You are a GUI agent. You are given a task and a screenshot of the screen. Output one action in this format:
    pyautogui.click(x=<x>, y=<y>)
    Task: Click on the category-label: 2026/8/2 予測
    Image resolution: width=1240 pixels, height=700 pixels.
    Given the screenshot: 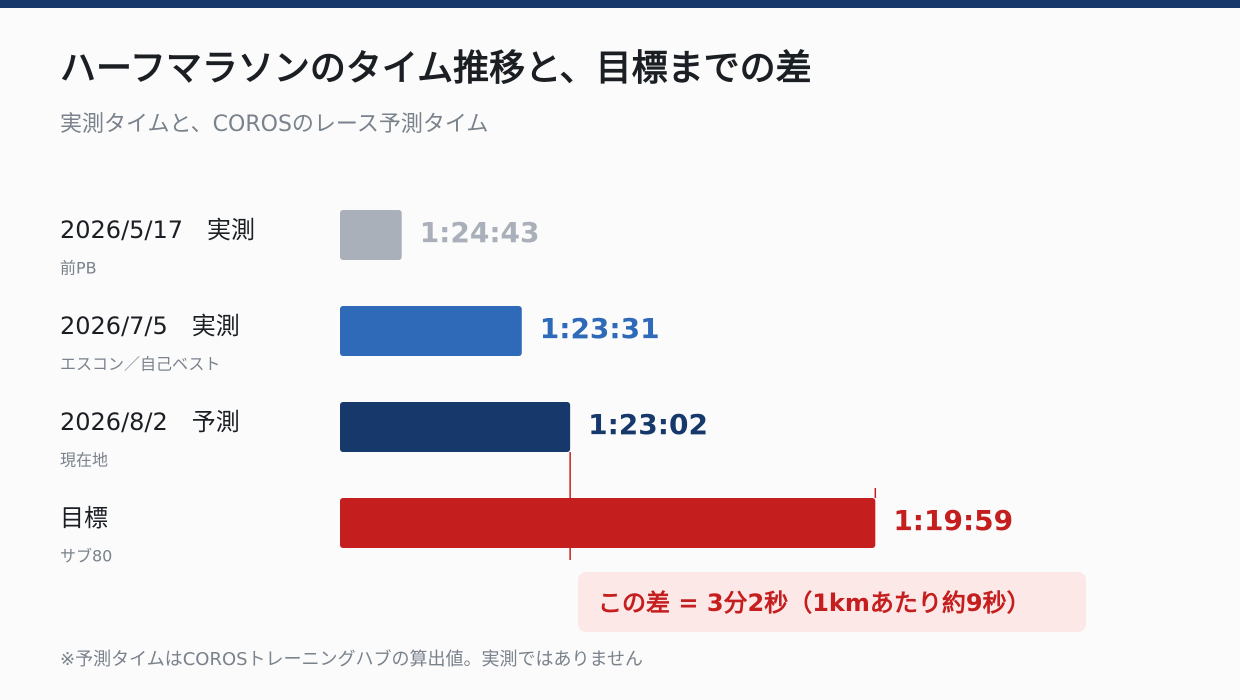 What is the action you would take?
    pyautogui.click(x=150, y=422)
    